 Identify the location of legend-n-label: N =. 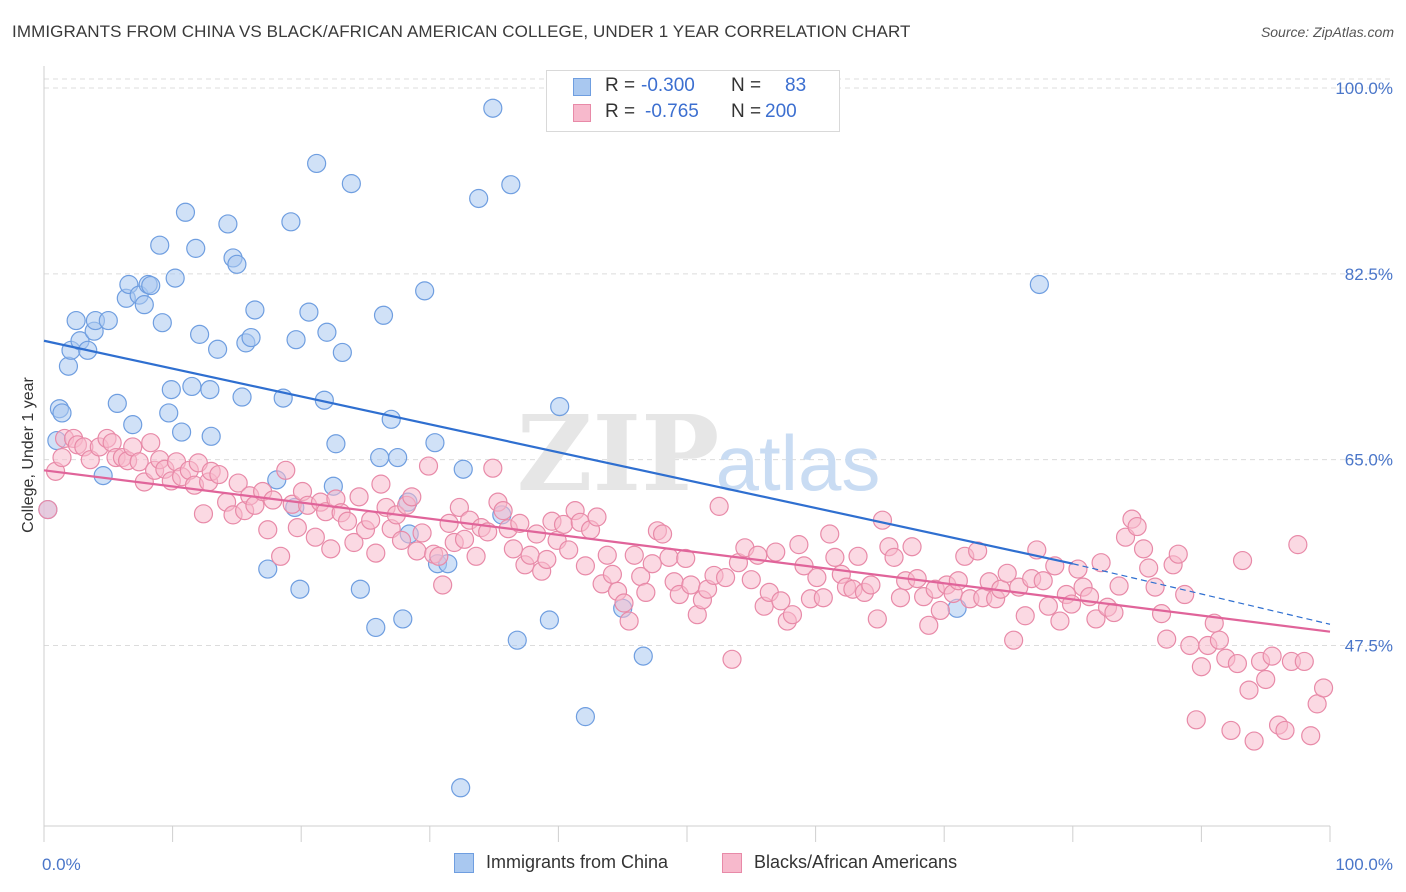
(746, 111).